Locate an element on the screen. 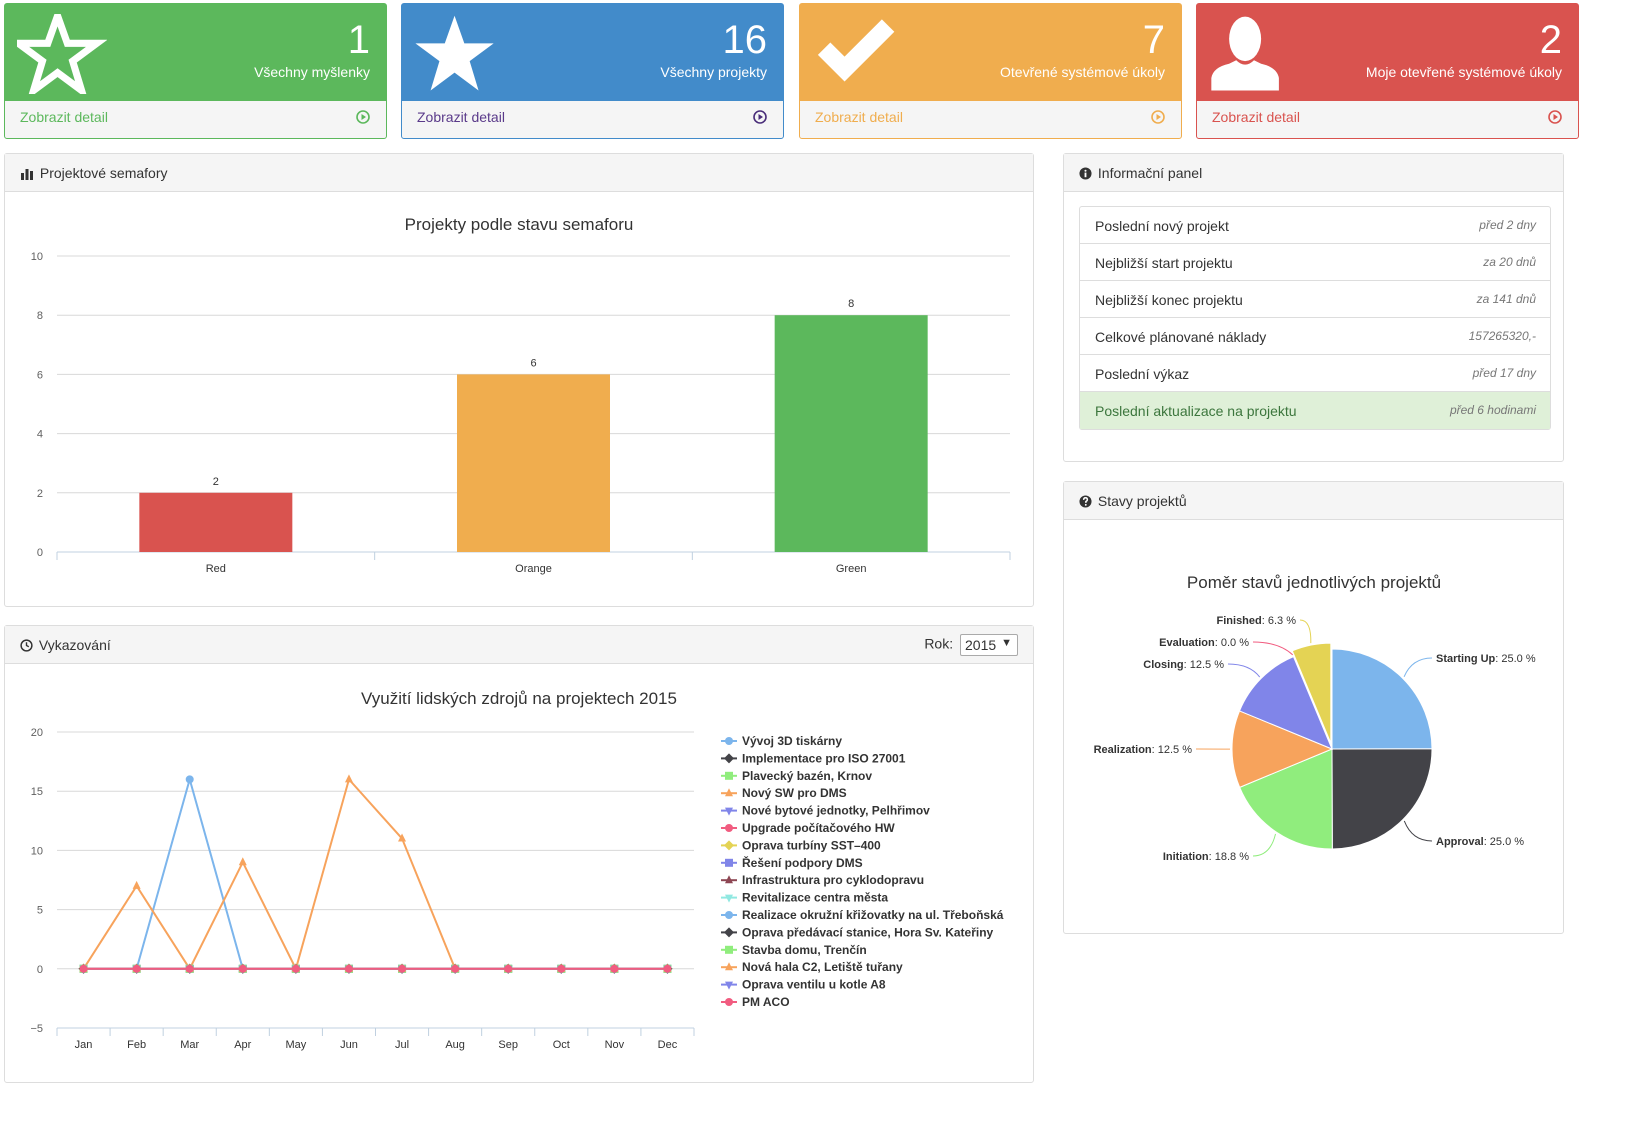 Image resolution: width=1627 pixels, height=1128 pixels. info-value: před 6 hodinami is located at coordinates (1492, 410).